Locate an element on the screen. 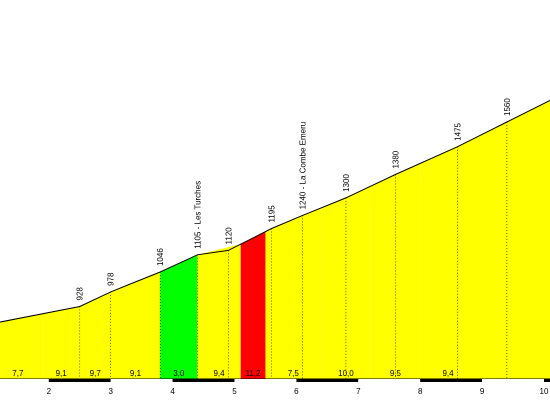  distance-axis: 2 3 4 5 6 7 8 9 10 is located at coordinates (275, 387).